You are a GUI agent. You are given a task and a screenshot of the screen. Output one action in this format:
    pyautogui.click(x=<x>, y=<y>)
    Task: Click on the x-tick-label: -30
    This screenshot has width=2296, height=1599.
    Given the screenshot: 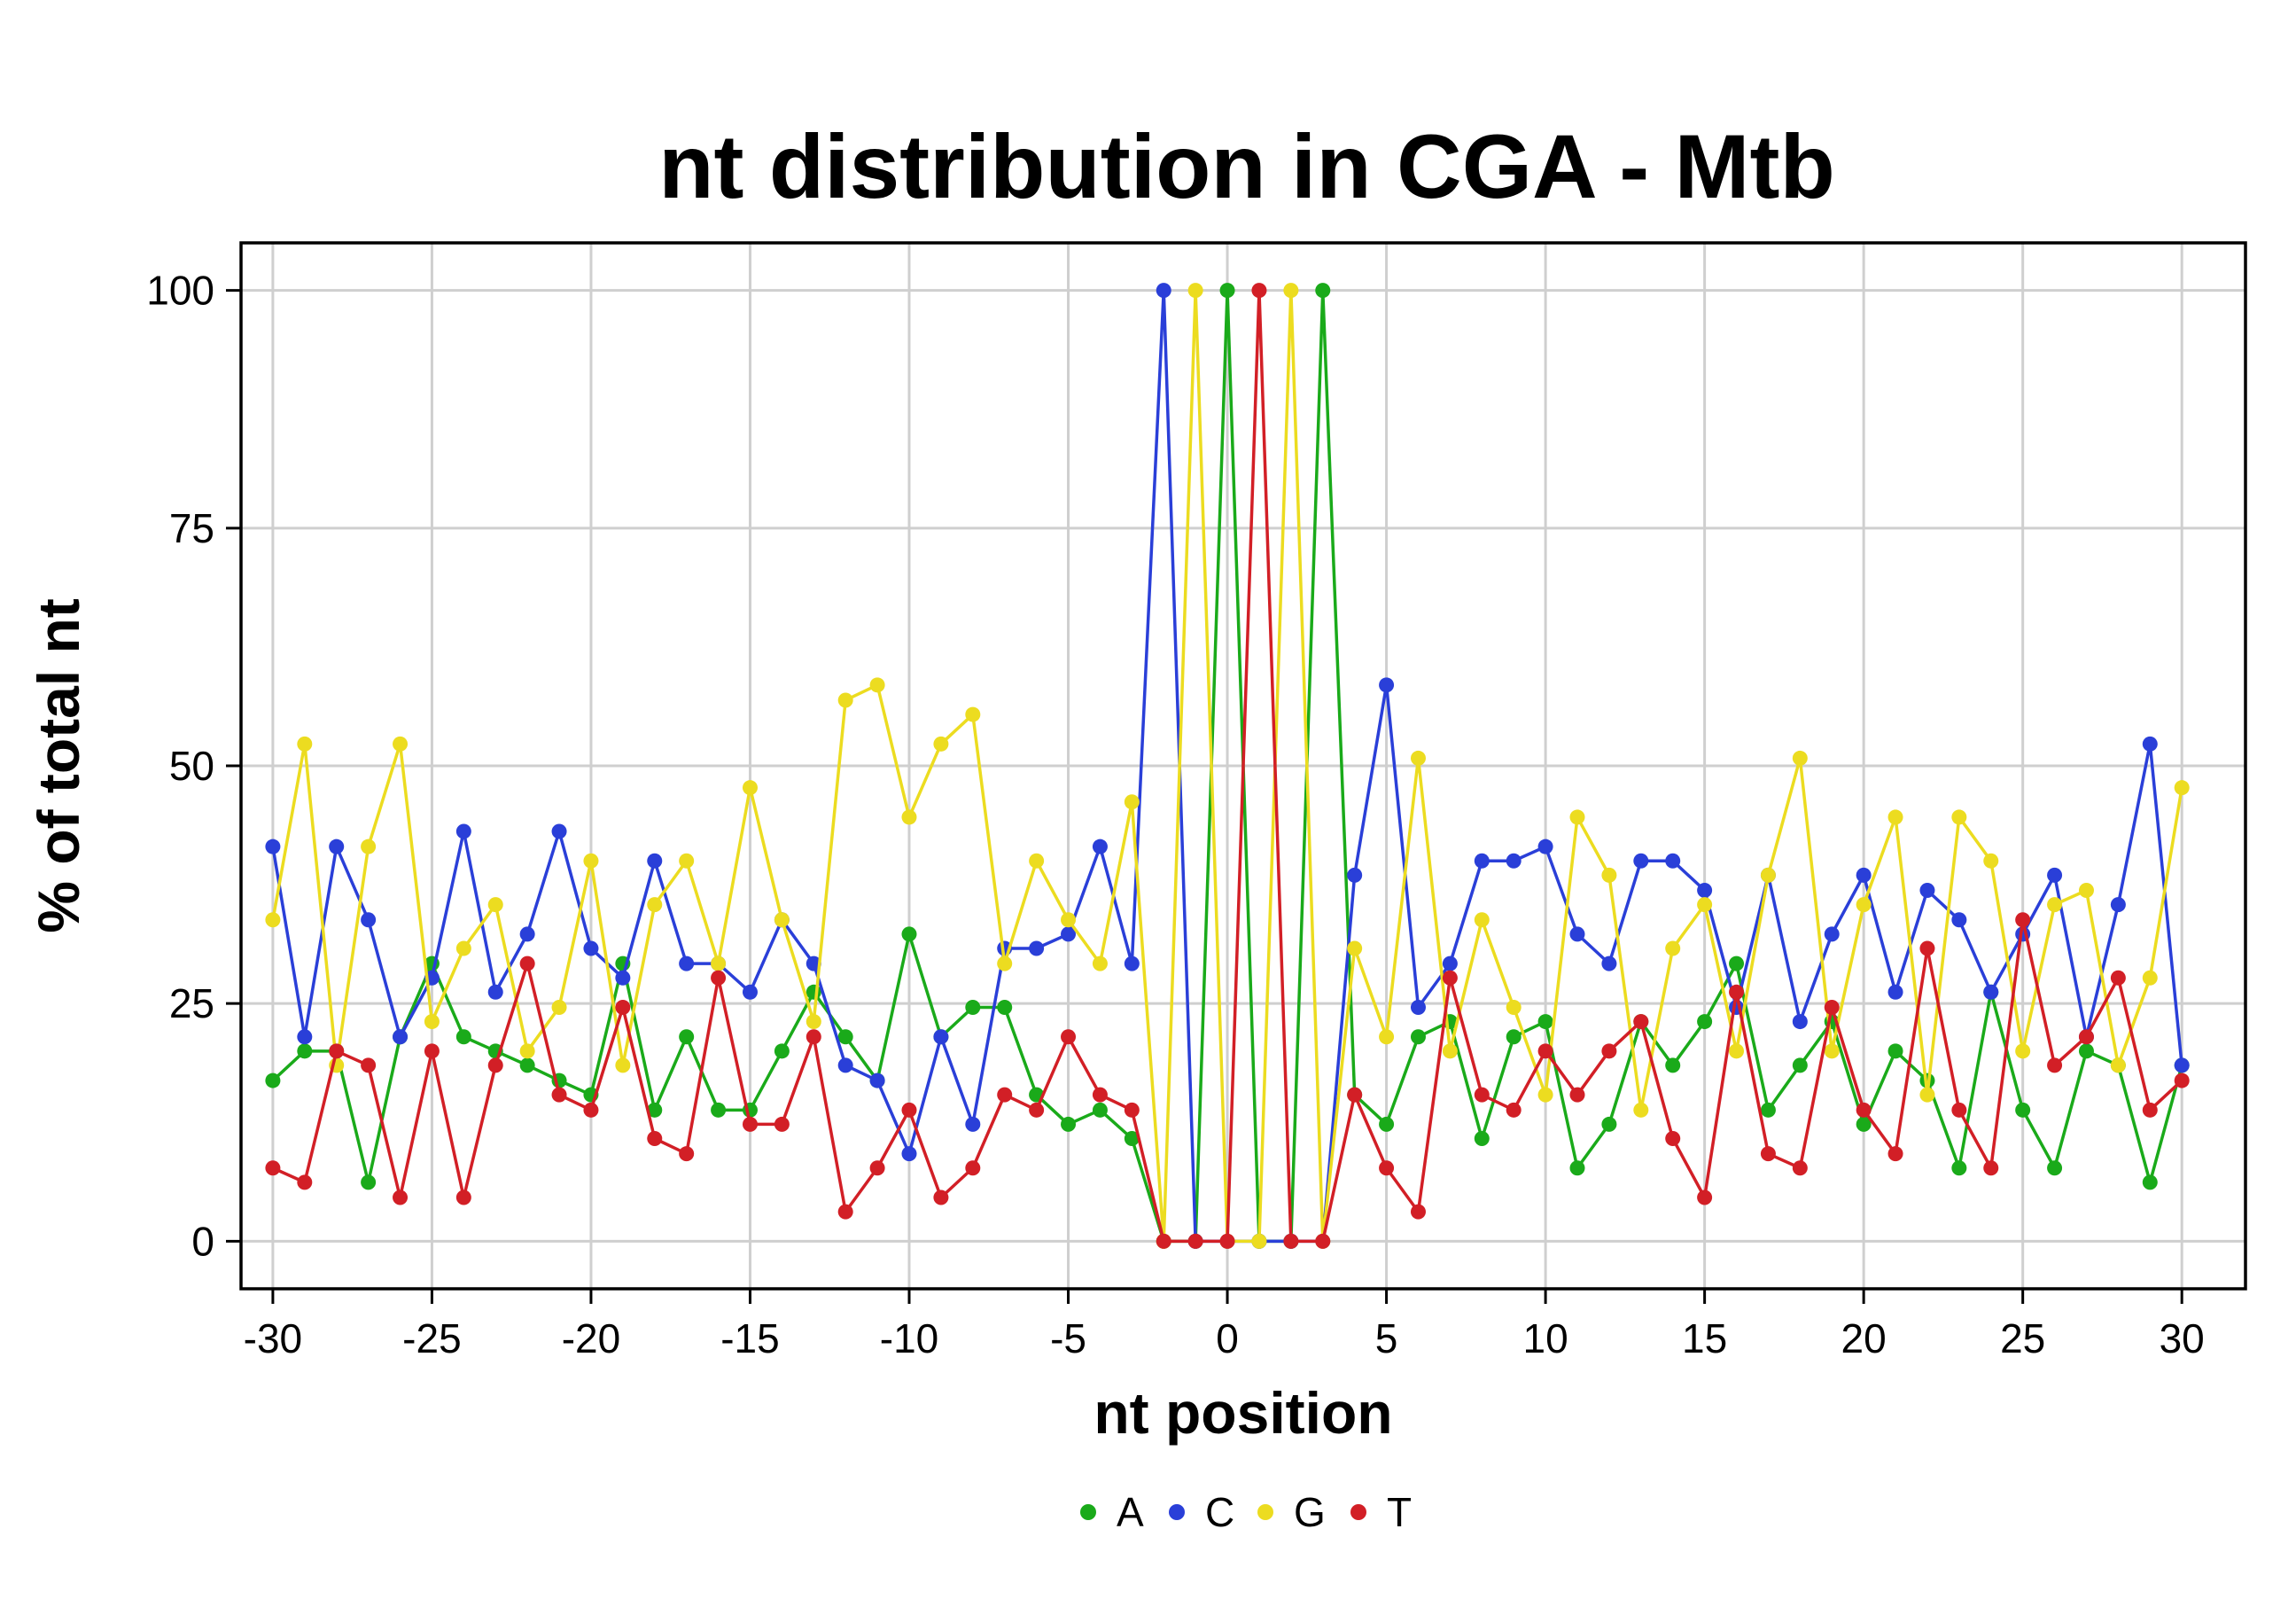 What is the action you would take?
    pyautogui.click(x=273, y=1338)
    